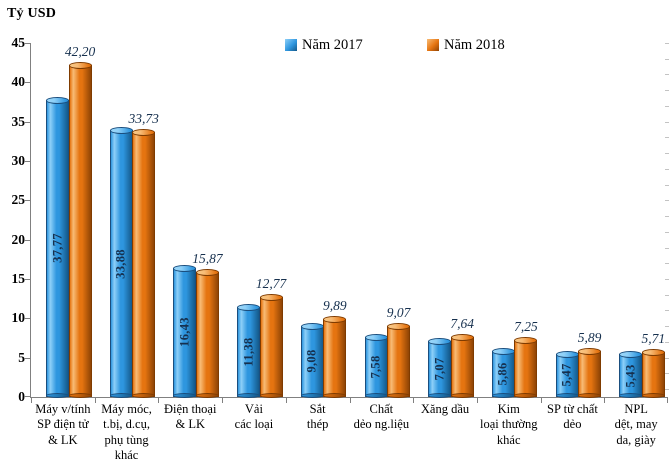 The height and width of the screenshot is (467, 670). Describe the element at coordinates (630, 376) in the screenshot. I see `value-label-2017: 5,43` at that location.